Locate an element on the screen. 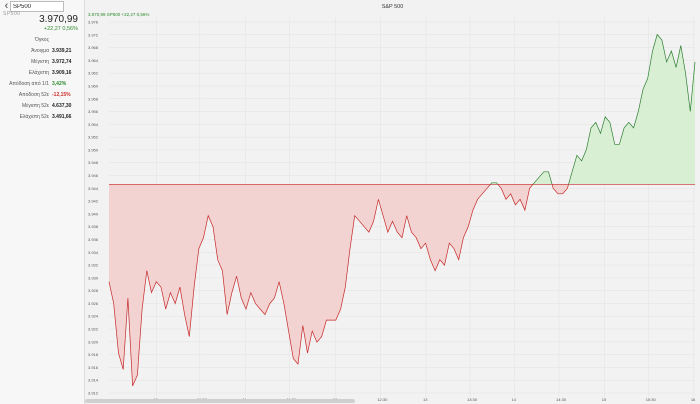 This screenshot has height=404, width=700. stat-value: 3.491,66 is located at coordinates (62, 117).